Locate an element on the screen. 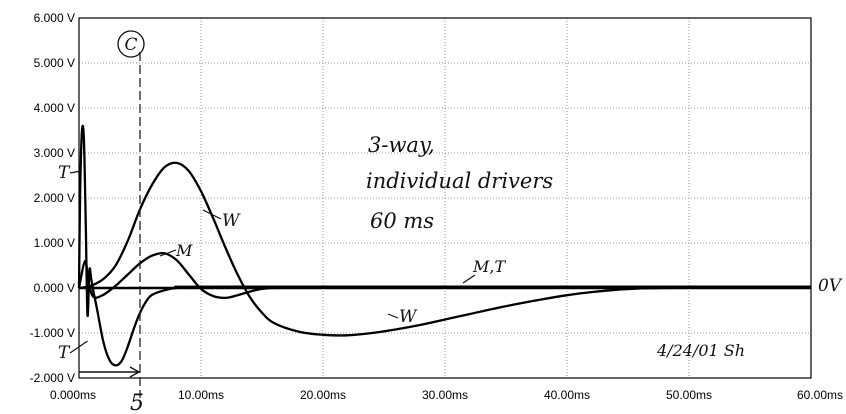 The image size is (846, 414). circle-annotation-label: C is located at coordinates (130, 45).